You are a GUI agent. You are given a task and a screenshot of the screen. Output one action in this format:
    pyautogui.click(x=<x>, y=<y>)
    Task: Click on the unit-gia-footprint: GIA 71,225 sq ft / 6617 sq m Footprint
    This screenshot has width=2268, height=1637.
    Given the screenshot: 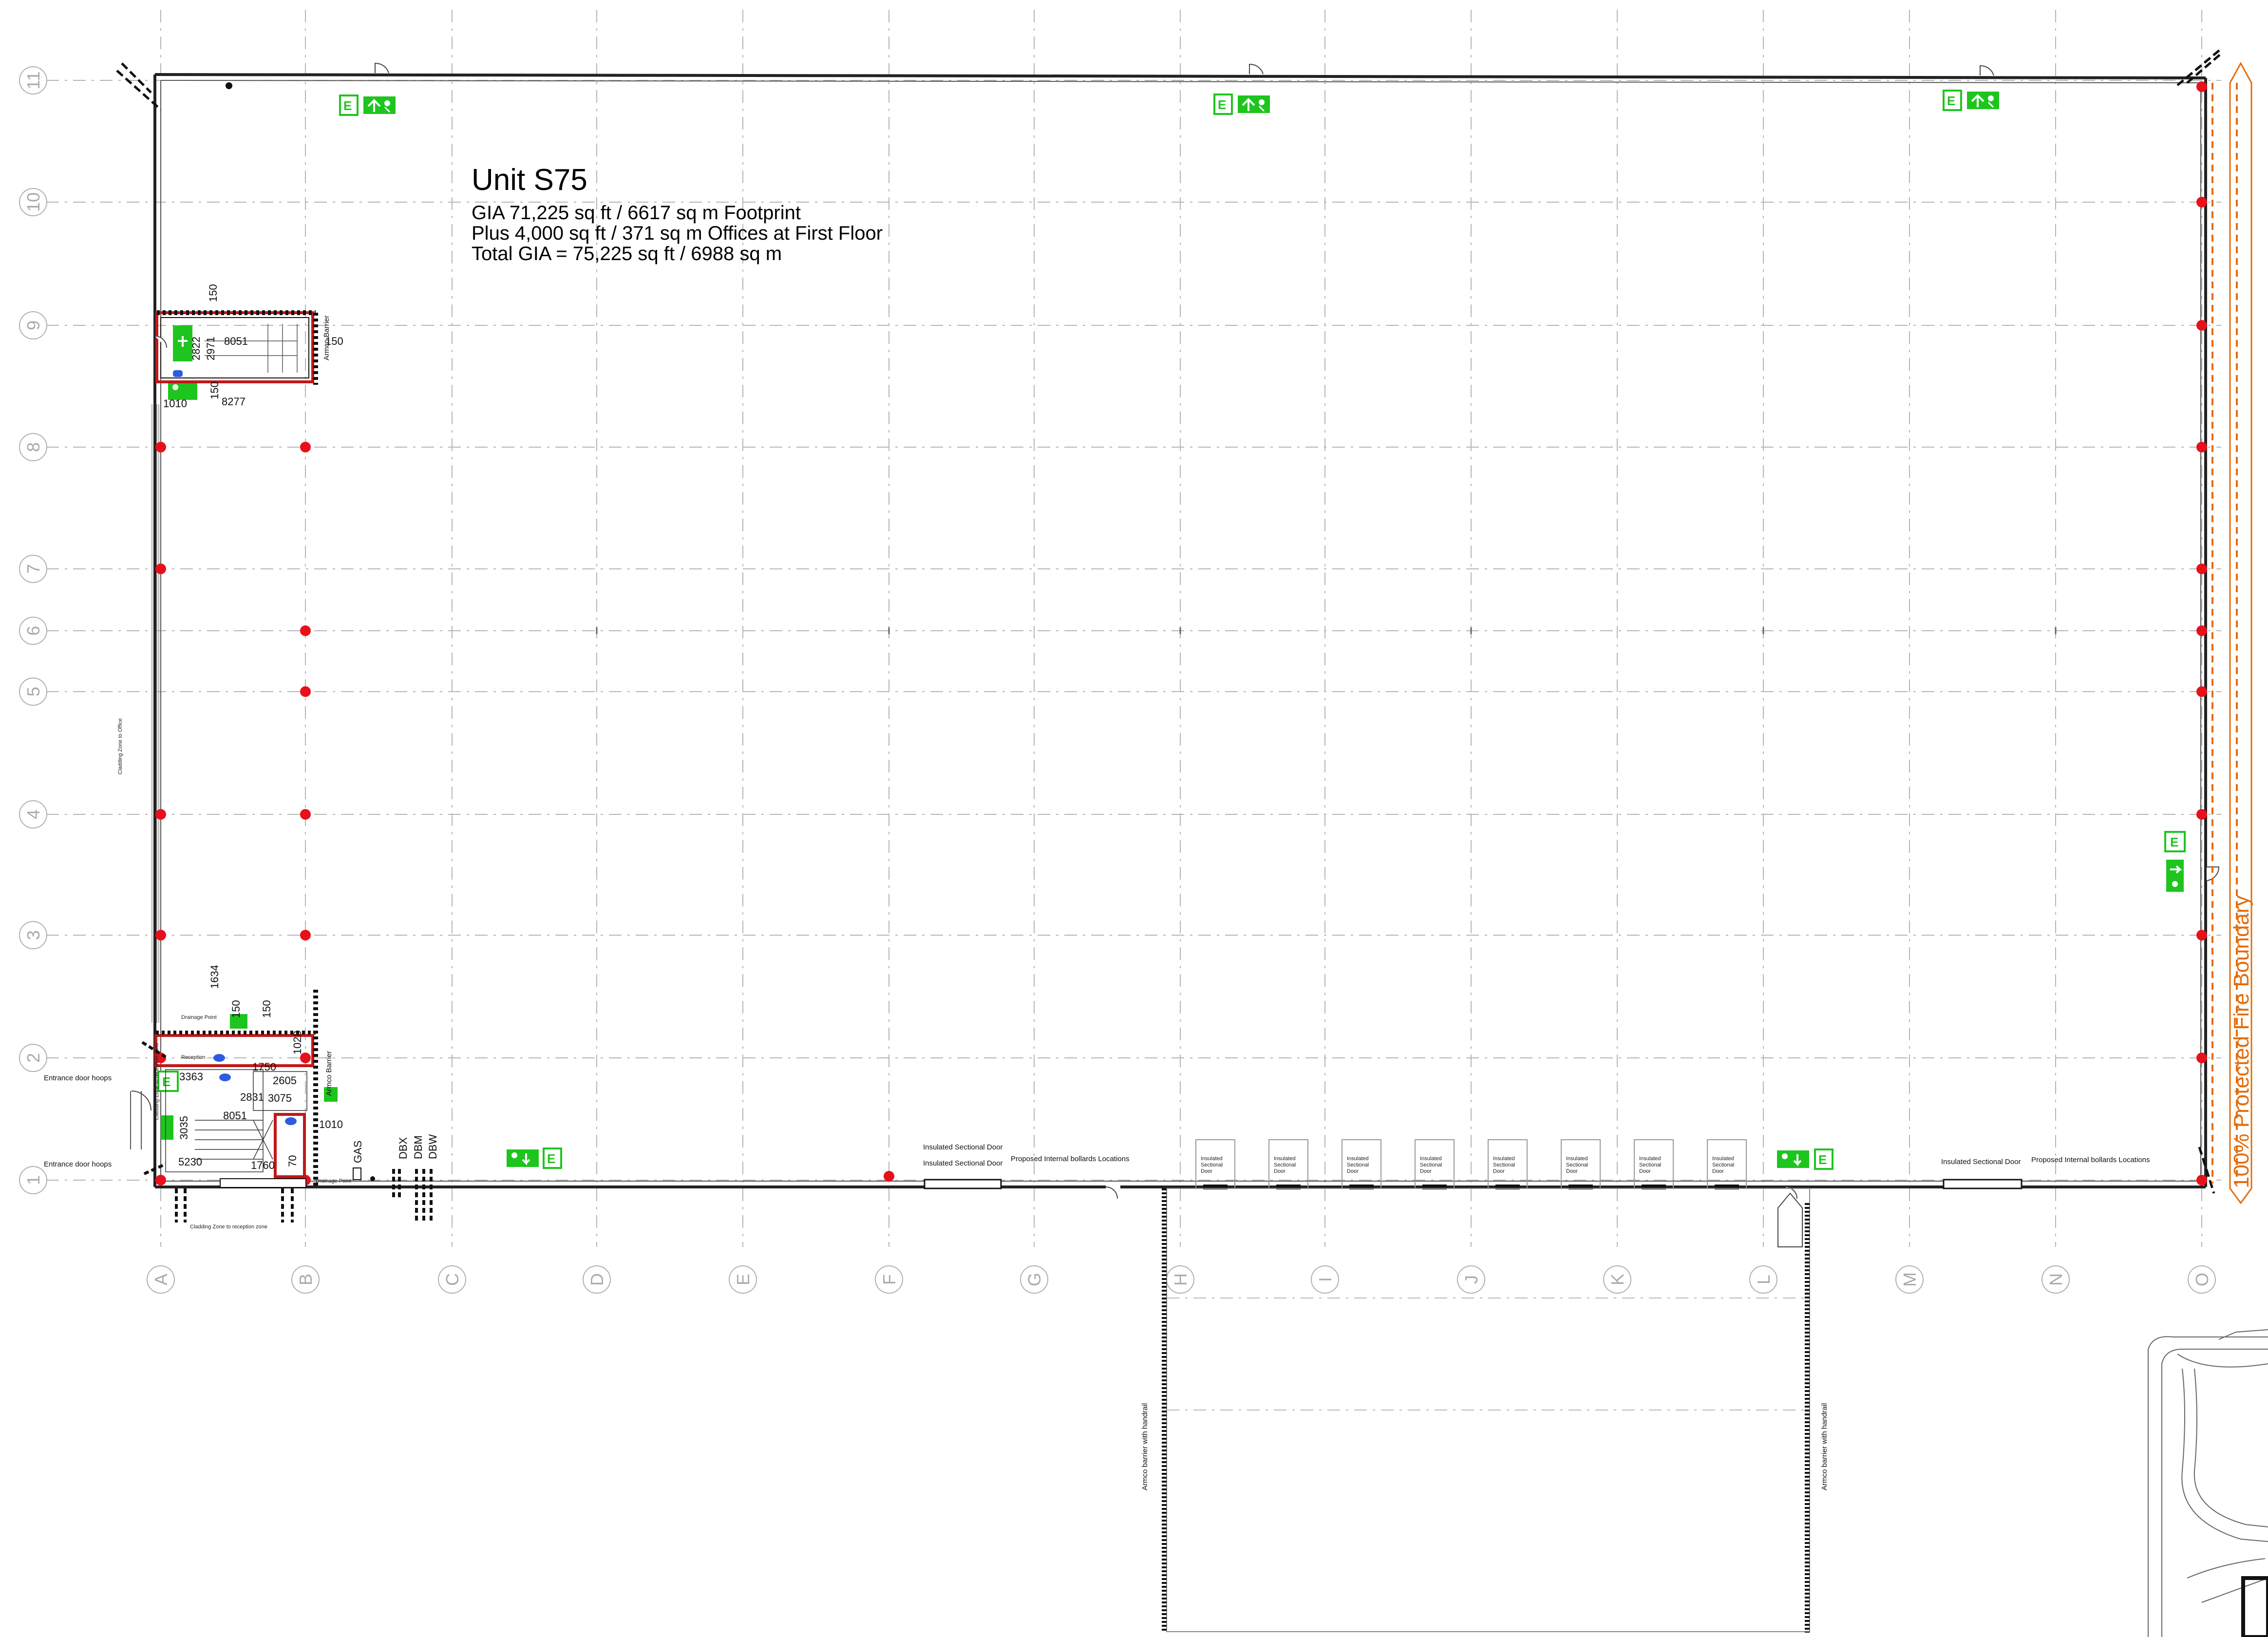 What is the action you would take?
    pyautogui.click(x=637, y=213)
    